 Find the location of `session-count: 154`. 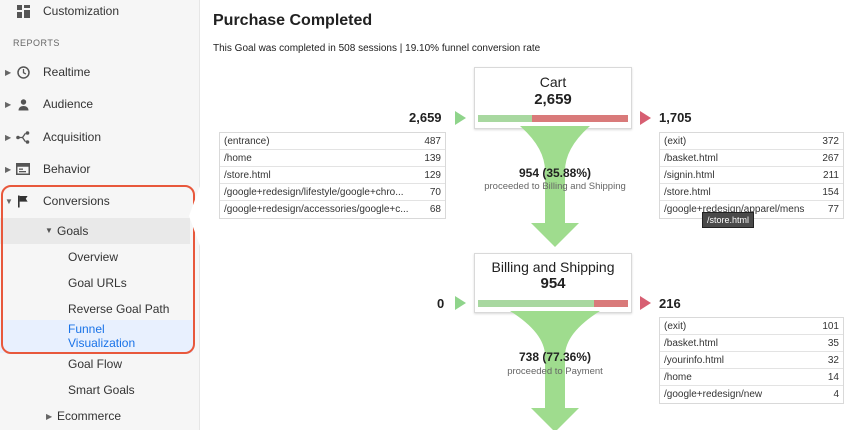

session-count: 154 is located at coordinates (830, 192).